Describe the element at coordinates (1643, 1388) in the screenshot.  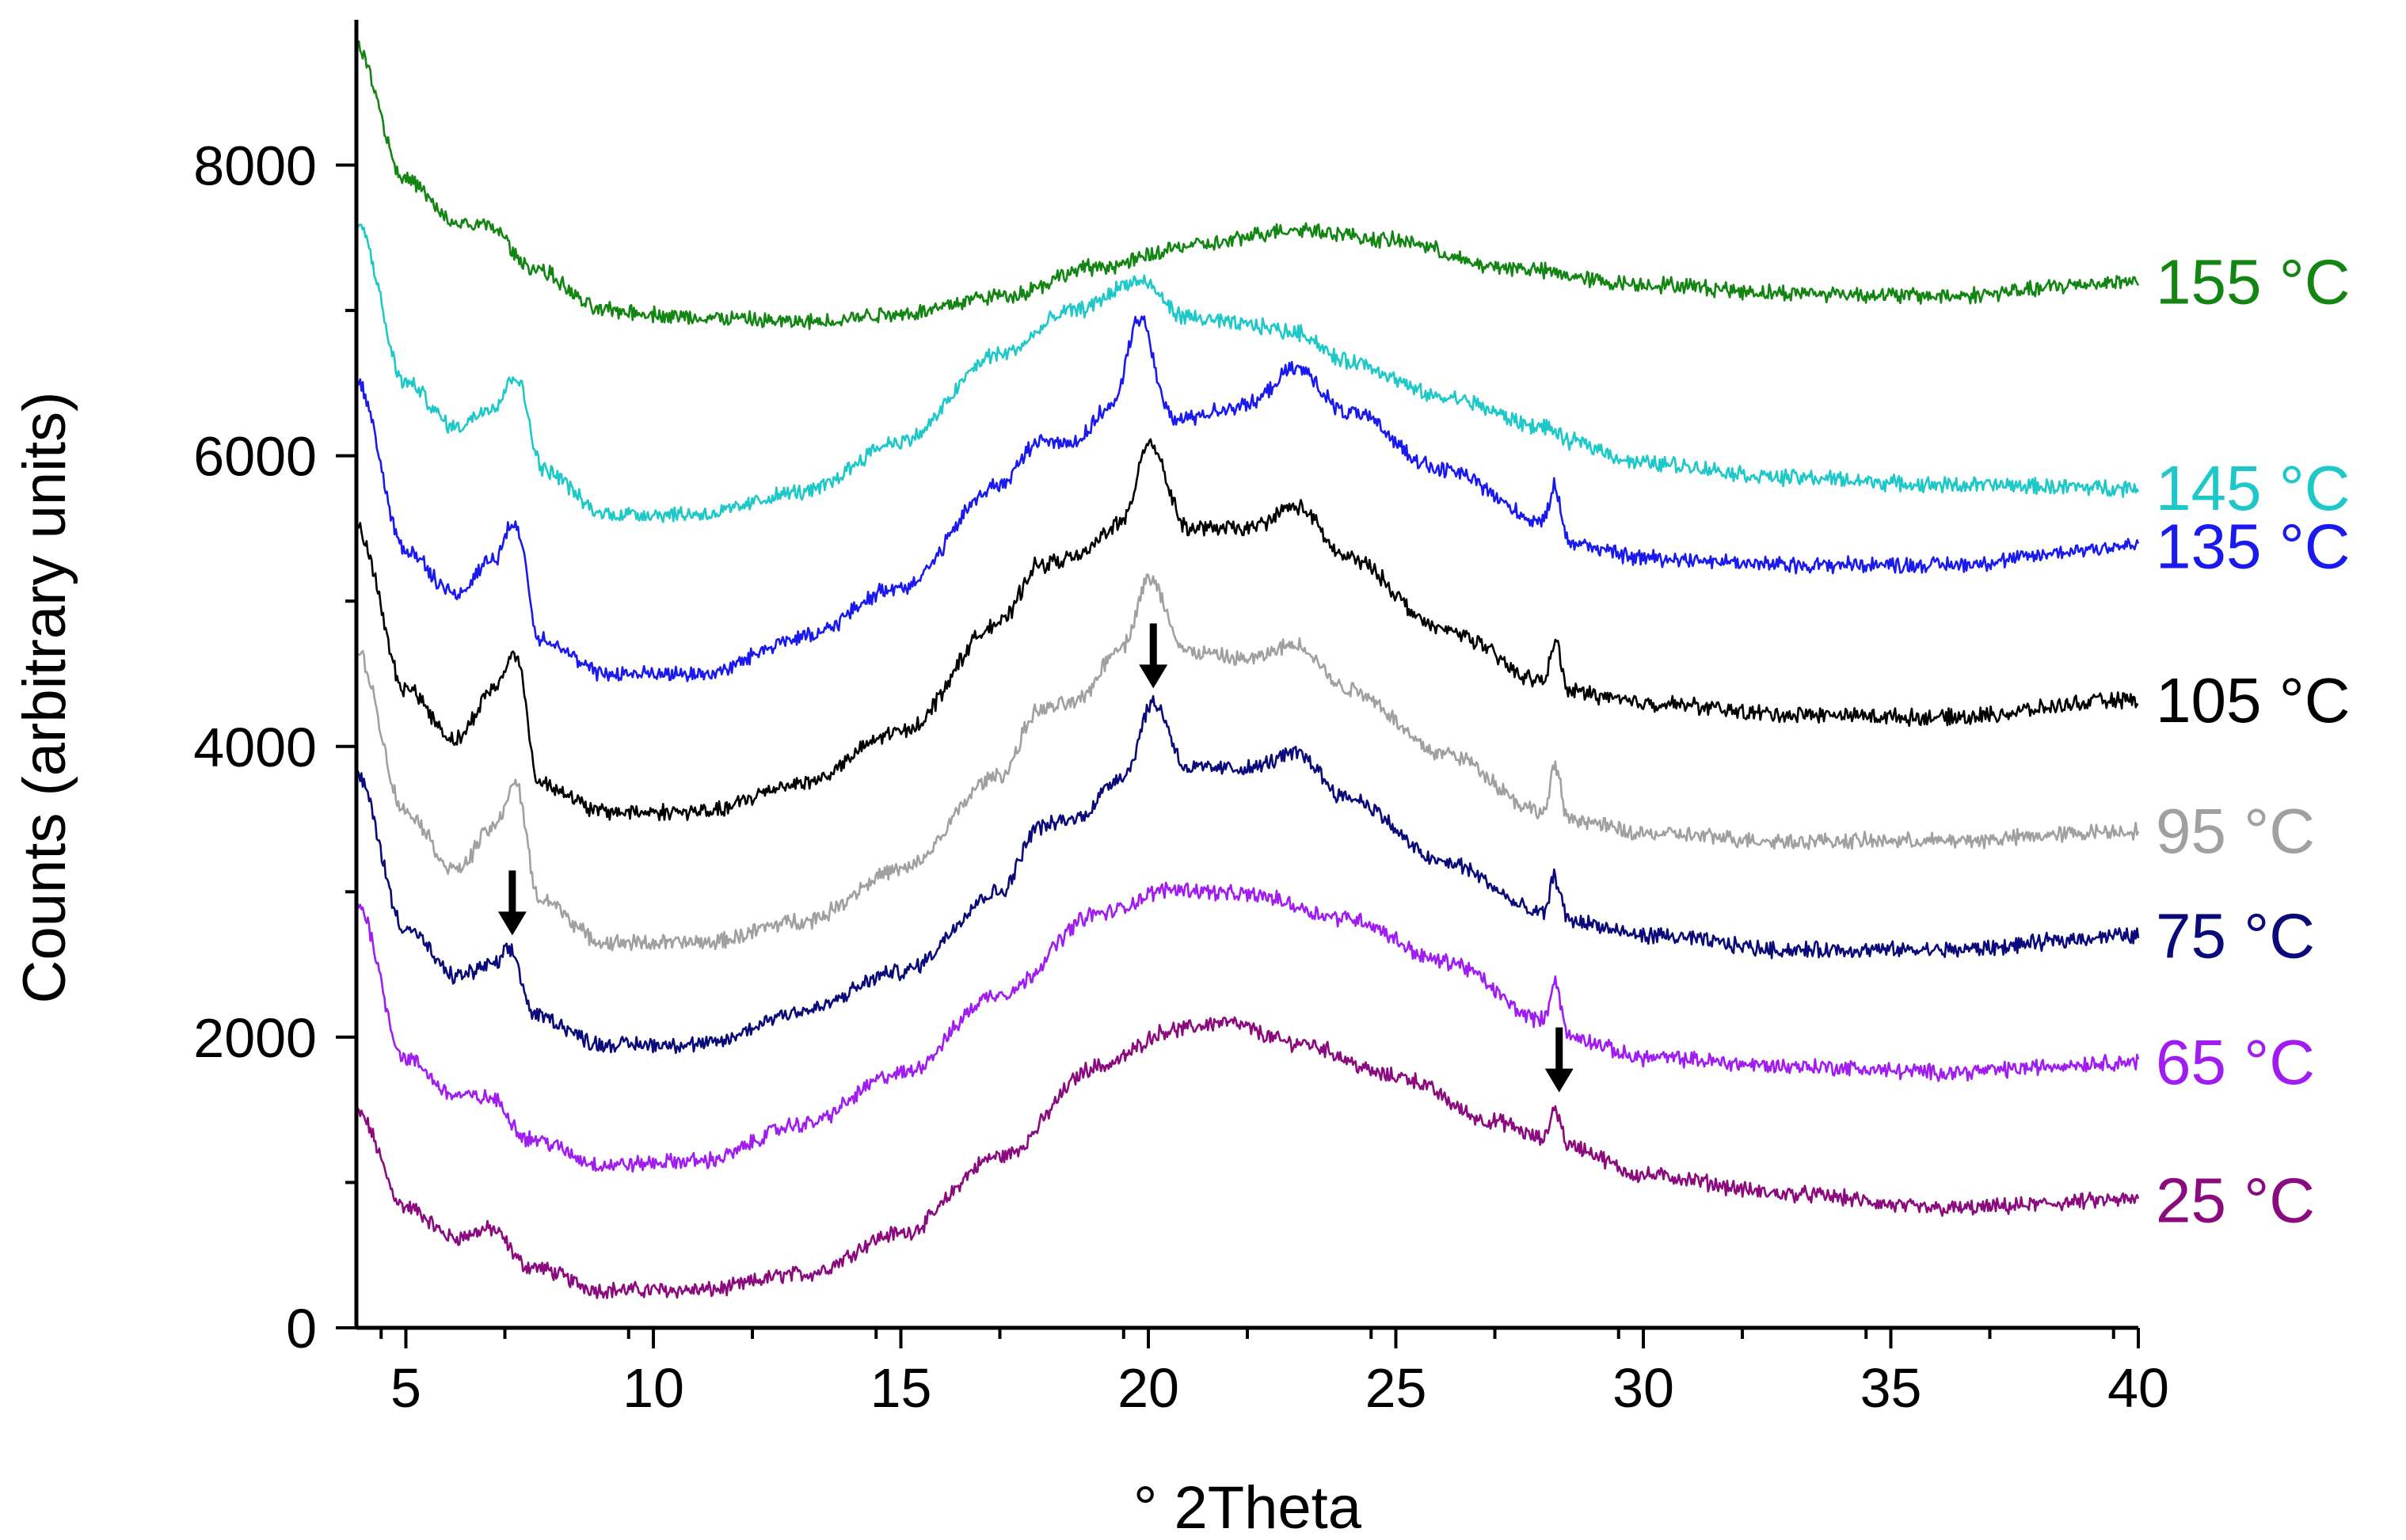
I see `x-tick-label-30: 30` at that location.